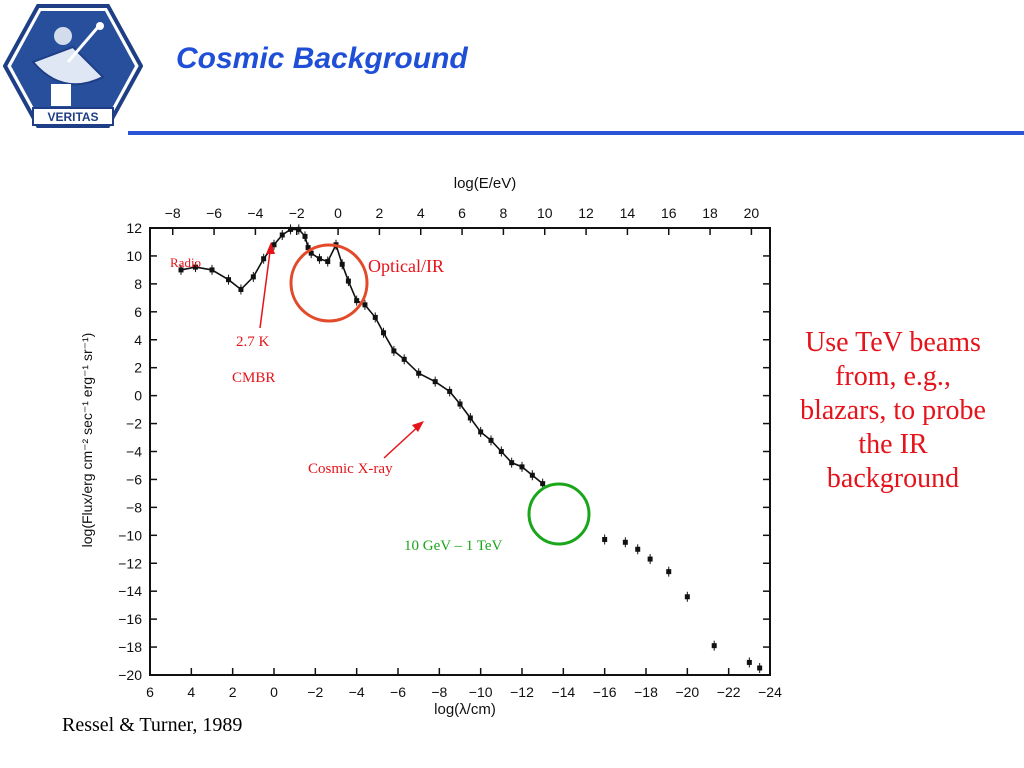 Image resolution: width=1024 pixels, height=768 pixels. I want to click on y-tick-label: −18, so click(130, 647).